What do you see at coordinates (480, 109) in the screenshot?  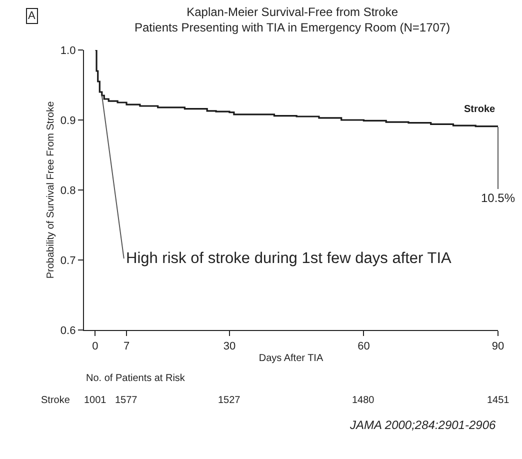 I see `series-label: Stroke` at bounding box center [480, 109].